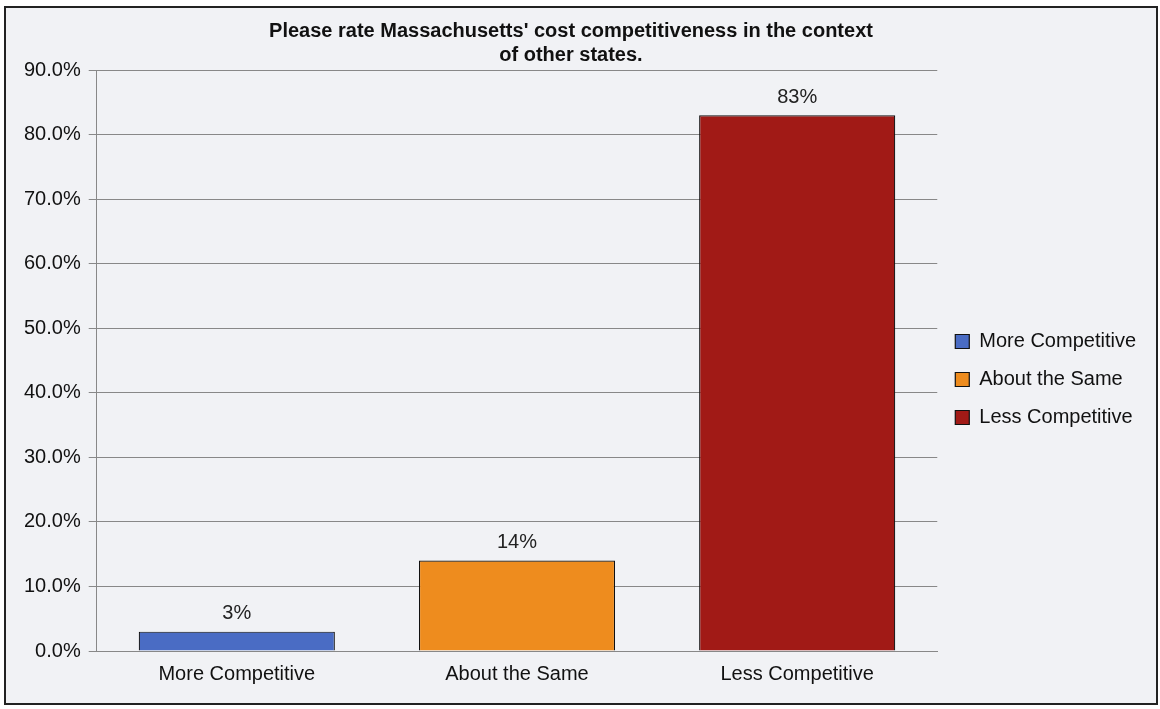 This screenshot has width=1160, height=709. Describe the element at coordinates (517, 672) in the screenshot. I see `x-tick-label: About the Same` at that location.